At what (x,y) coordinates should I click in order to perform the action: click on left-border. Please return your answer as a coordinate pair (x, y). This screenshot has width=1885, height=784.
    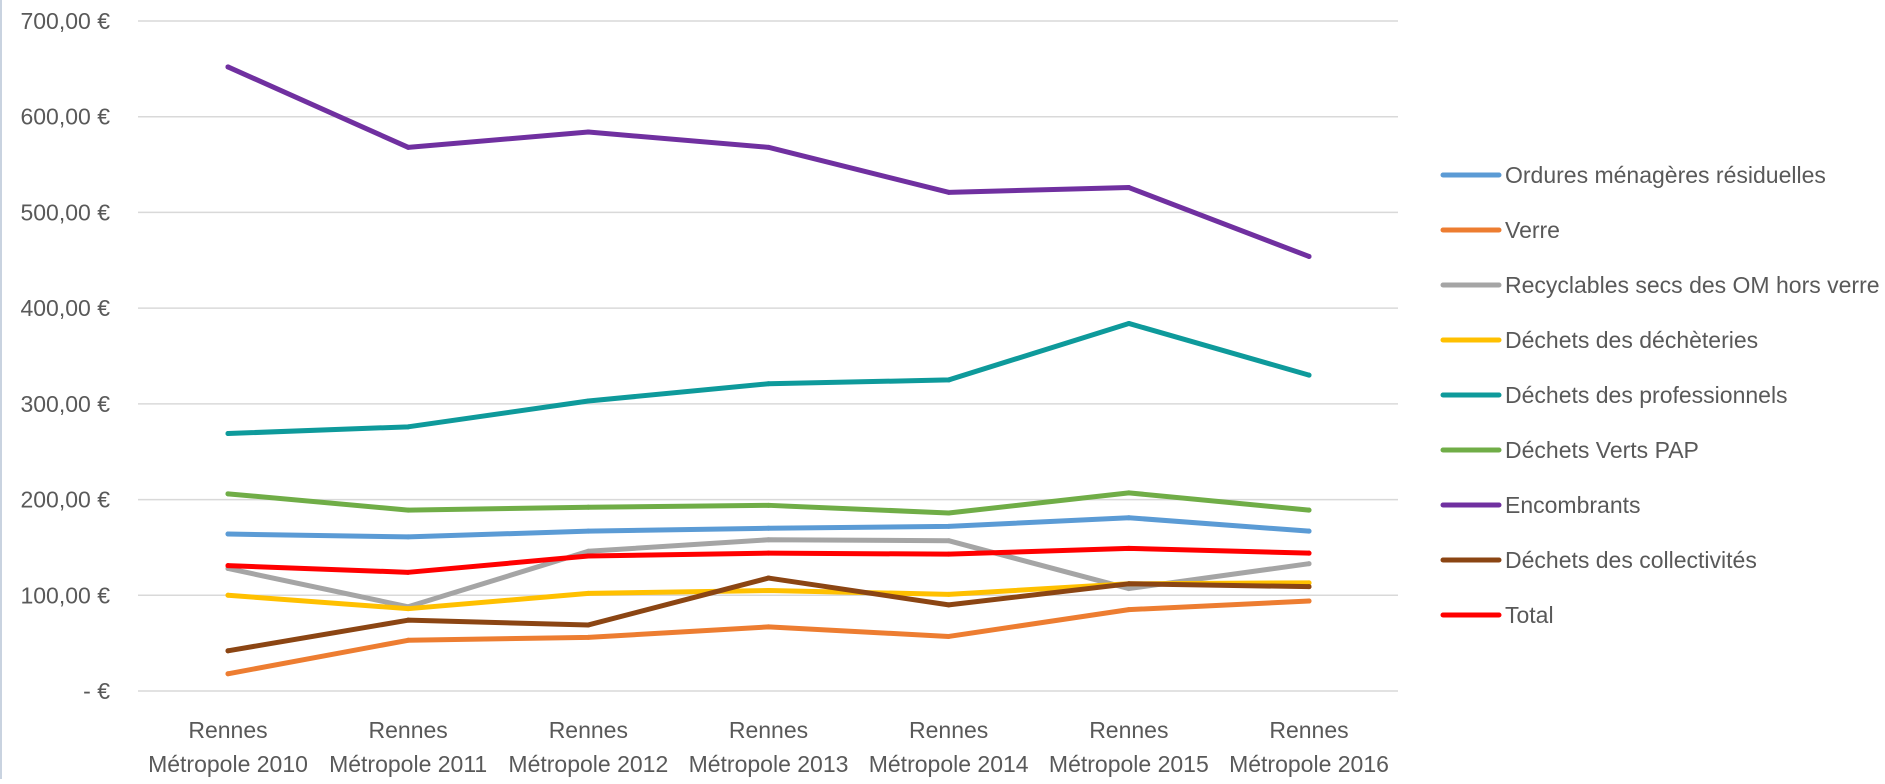
    Looking at the image, I should click on (1, 389).